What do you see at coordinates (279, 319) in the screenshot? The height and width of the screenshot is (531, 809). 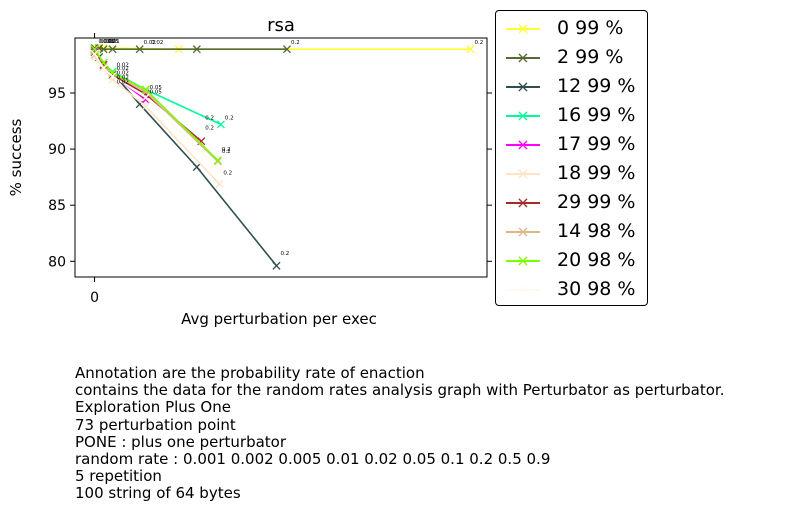 I see `x-axis-label: Avg perturbation per exec` at bounding box center [279, 319].